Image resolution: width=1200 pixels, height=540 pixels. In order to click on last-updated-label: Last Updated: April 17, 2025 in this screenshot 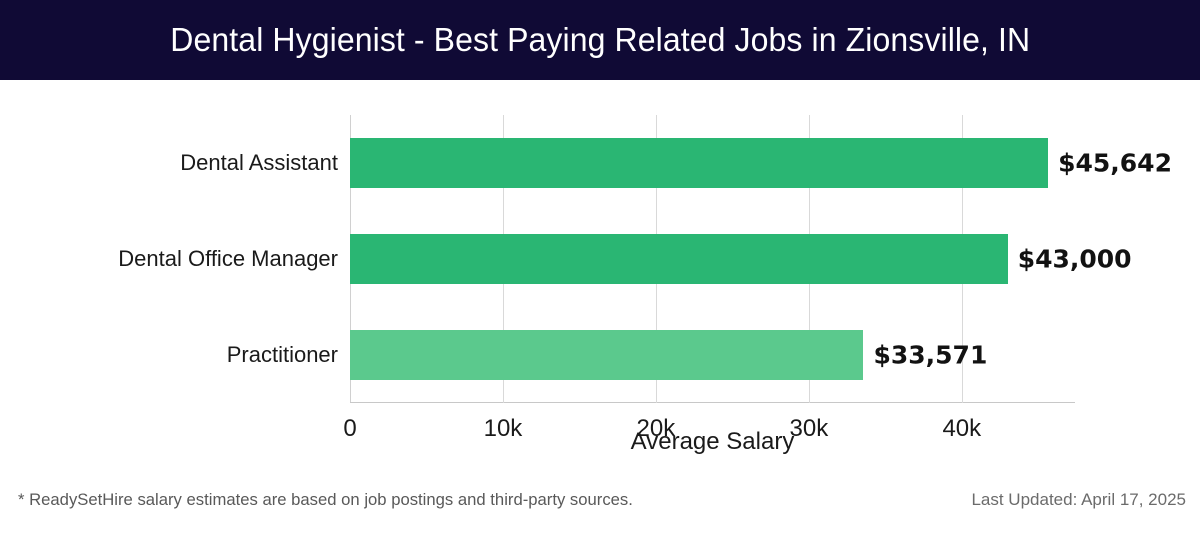, I will do `click(1078, 499)`.